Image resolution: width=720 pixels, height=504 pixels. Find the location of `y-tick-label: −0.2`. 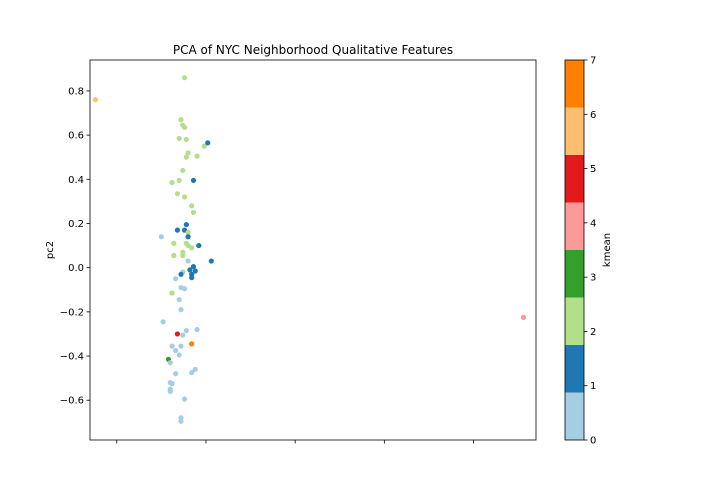

y-tick-label: −0.2 is located at coordinates (72, 312).